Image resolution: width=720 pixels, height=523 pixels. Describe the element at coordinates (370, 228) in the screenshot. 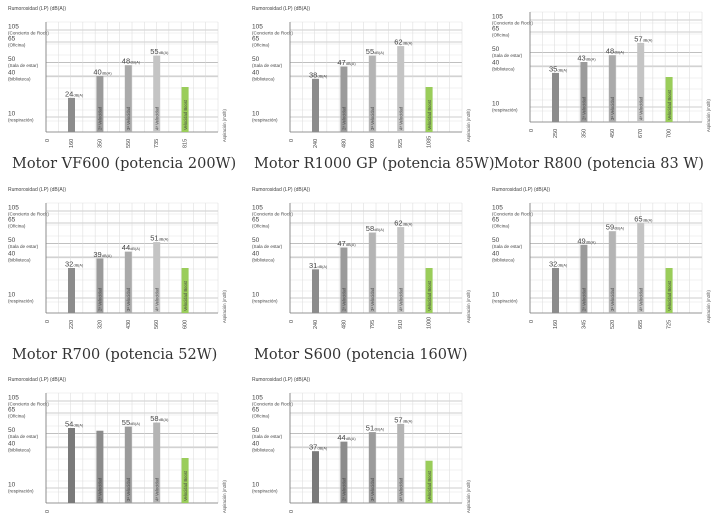

I see `bar-value-label: 58` at that location.